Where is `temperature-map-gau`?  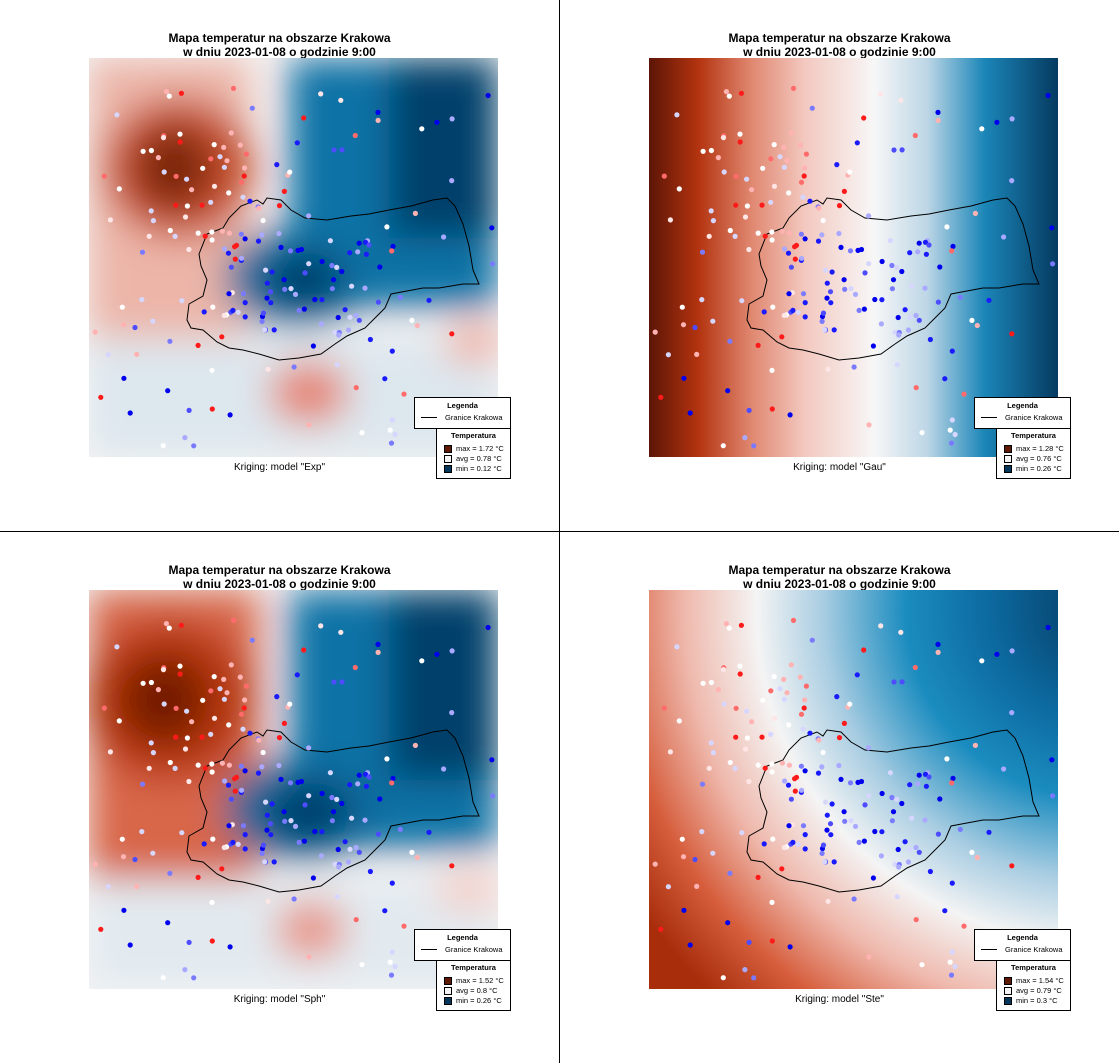
temperature-map-gau is located at coordinates (853, 257).